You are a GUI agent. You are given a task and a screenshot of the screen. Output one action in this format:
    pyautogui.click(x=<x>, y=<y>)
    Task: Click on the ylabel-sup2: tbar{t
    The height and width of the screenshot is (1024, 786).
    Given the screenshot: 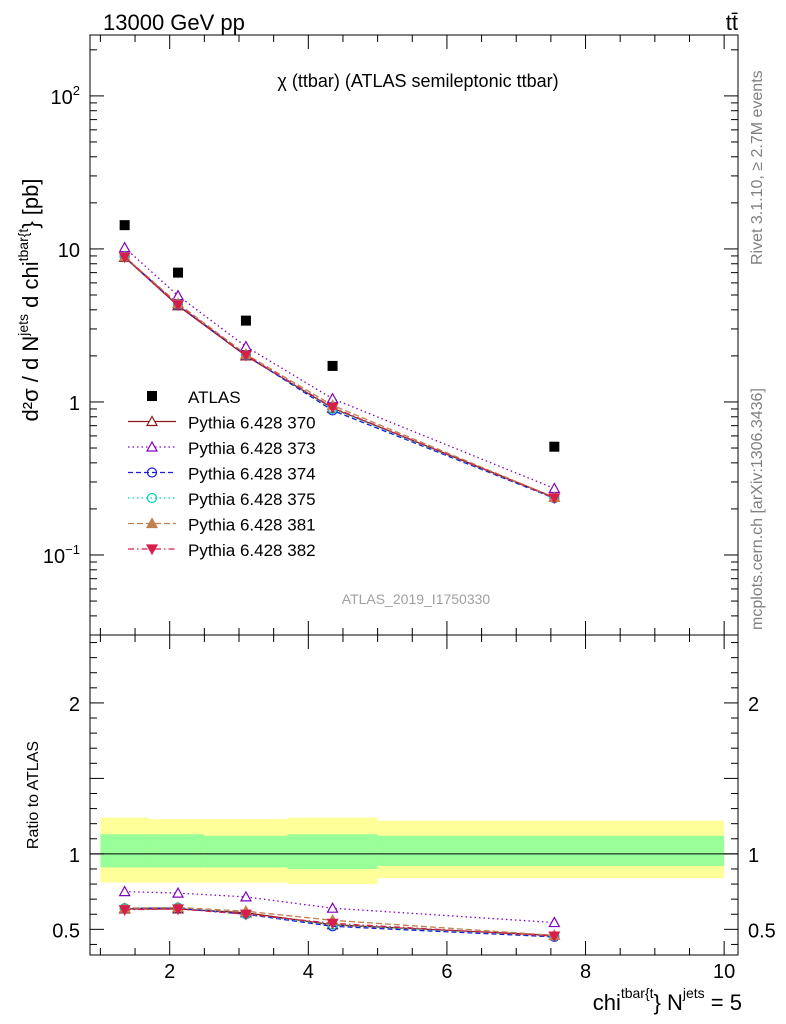 What is the action you would take?
    pyautogui.click(x=23, y=245)
    